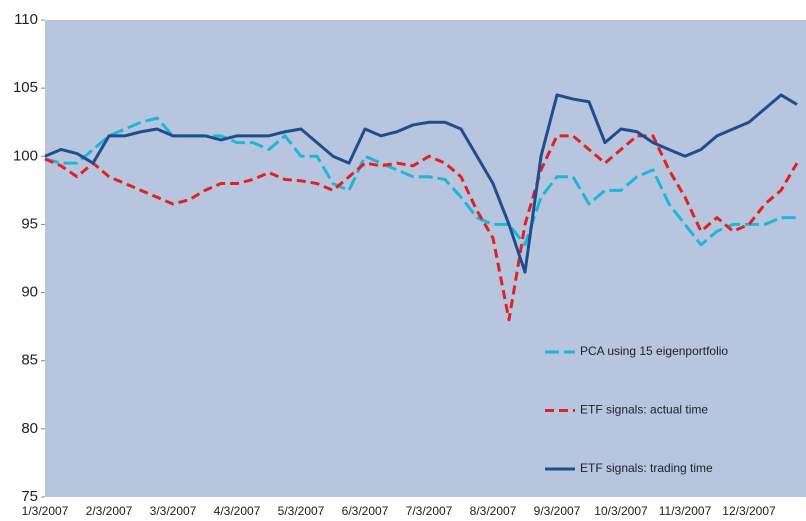 The height and width of the screenshot is (521, 806). What do you see at coordinates (644, 410) in the screenshot?
I see `legend-label: ETF signals: actual time` at bounding box center [644, 410].